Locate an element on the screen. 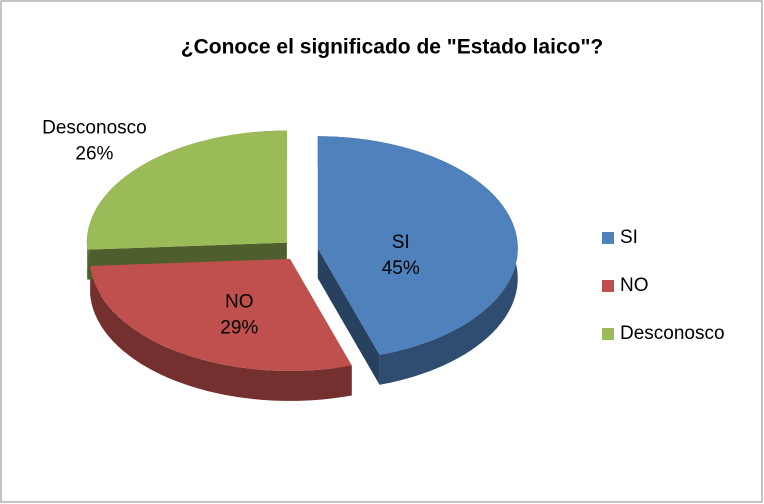  legend-label: NO is located at coordinates (634, 285).